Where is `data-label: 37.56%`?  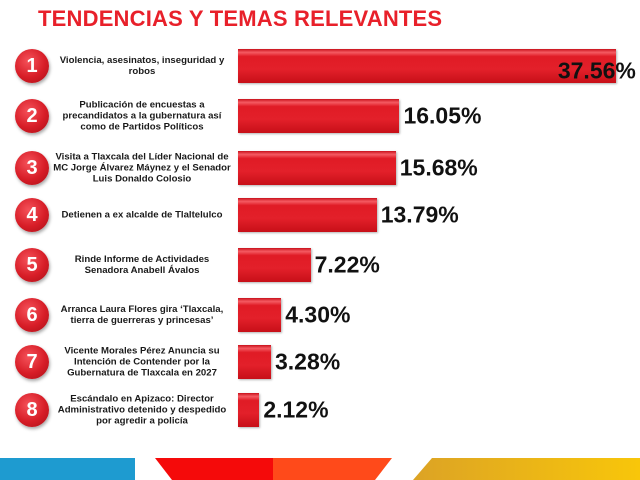 data-label: 37.56% is located at coordinates (596, 70).